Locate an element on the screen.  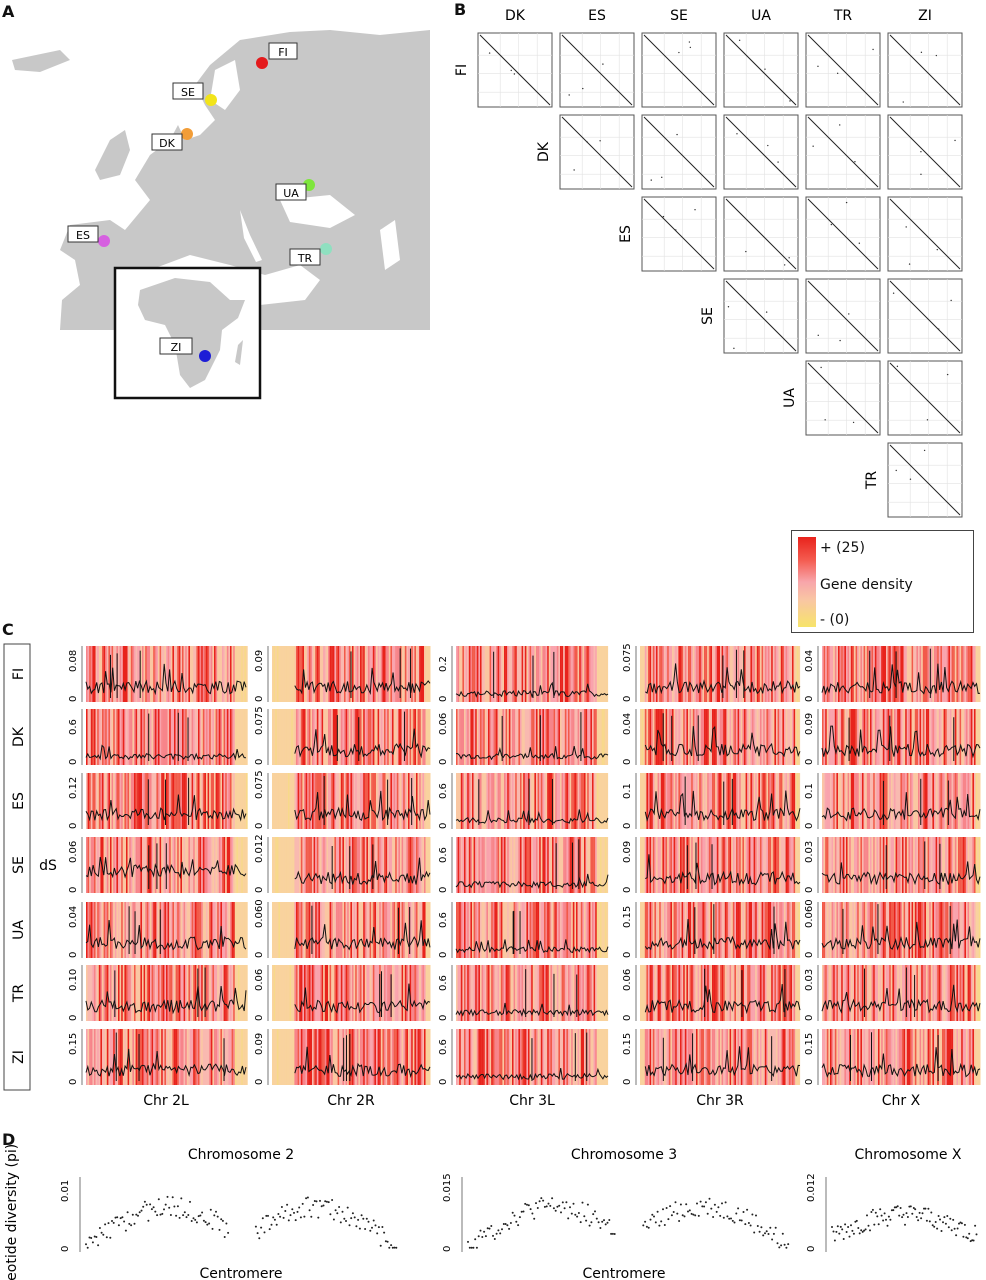
tick-label: 0.015 is located at coordinates (447, 1187).